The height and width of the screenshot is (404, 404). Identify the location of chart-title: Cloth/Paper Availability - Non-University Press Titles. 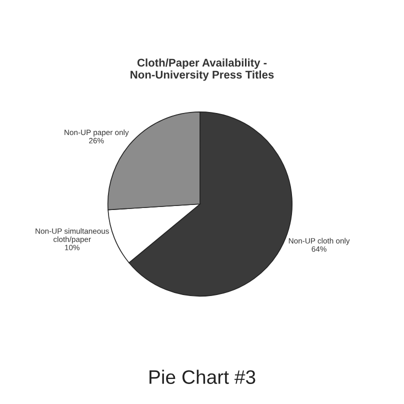
(202, 69).